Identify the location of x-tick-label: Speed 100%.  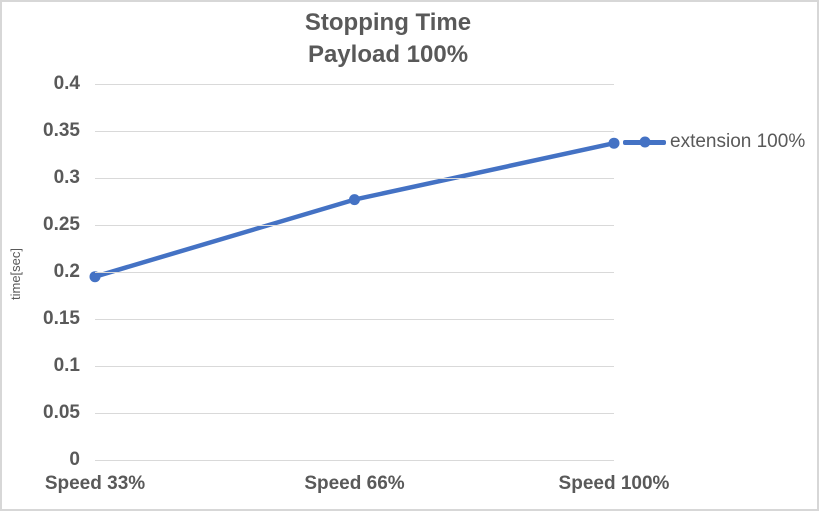
(614, 483).